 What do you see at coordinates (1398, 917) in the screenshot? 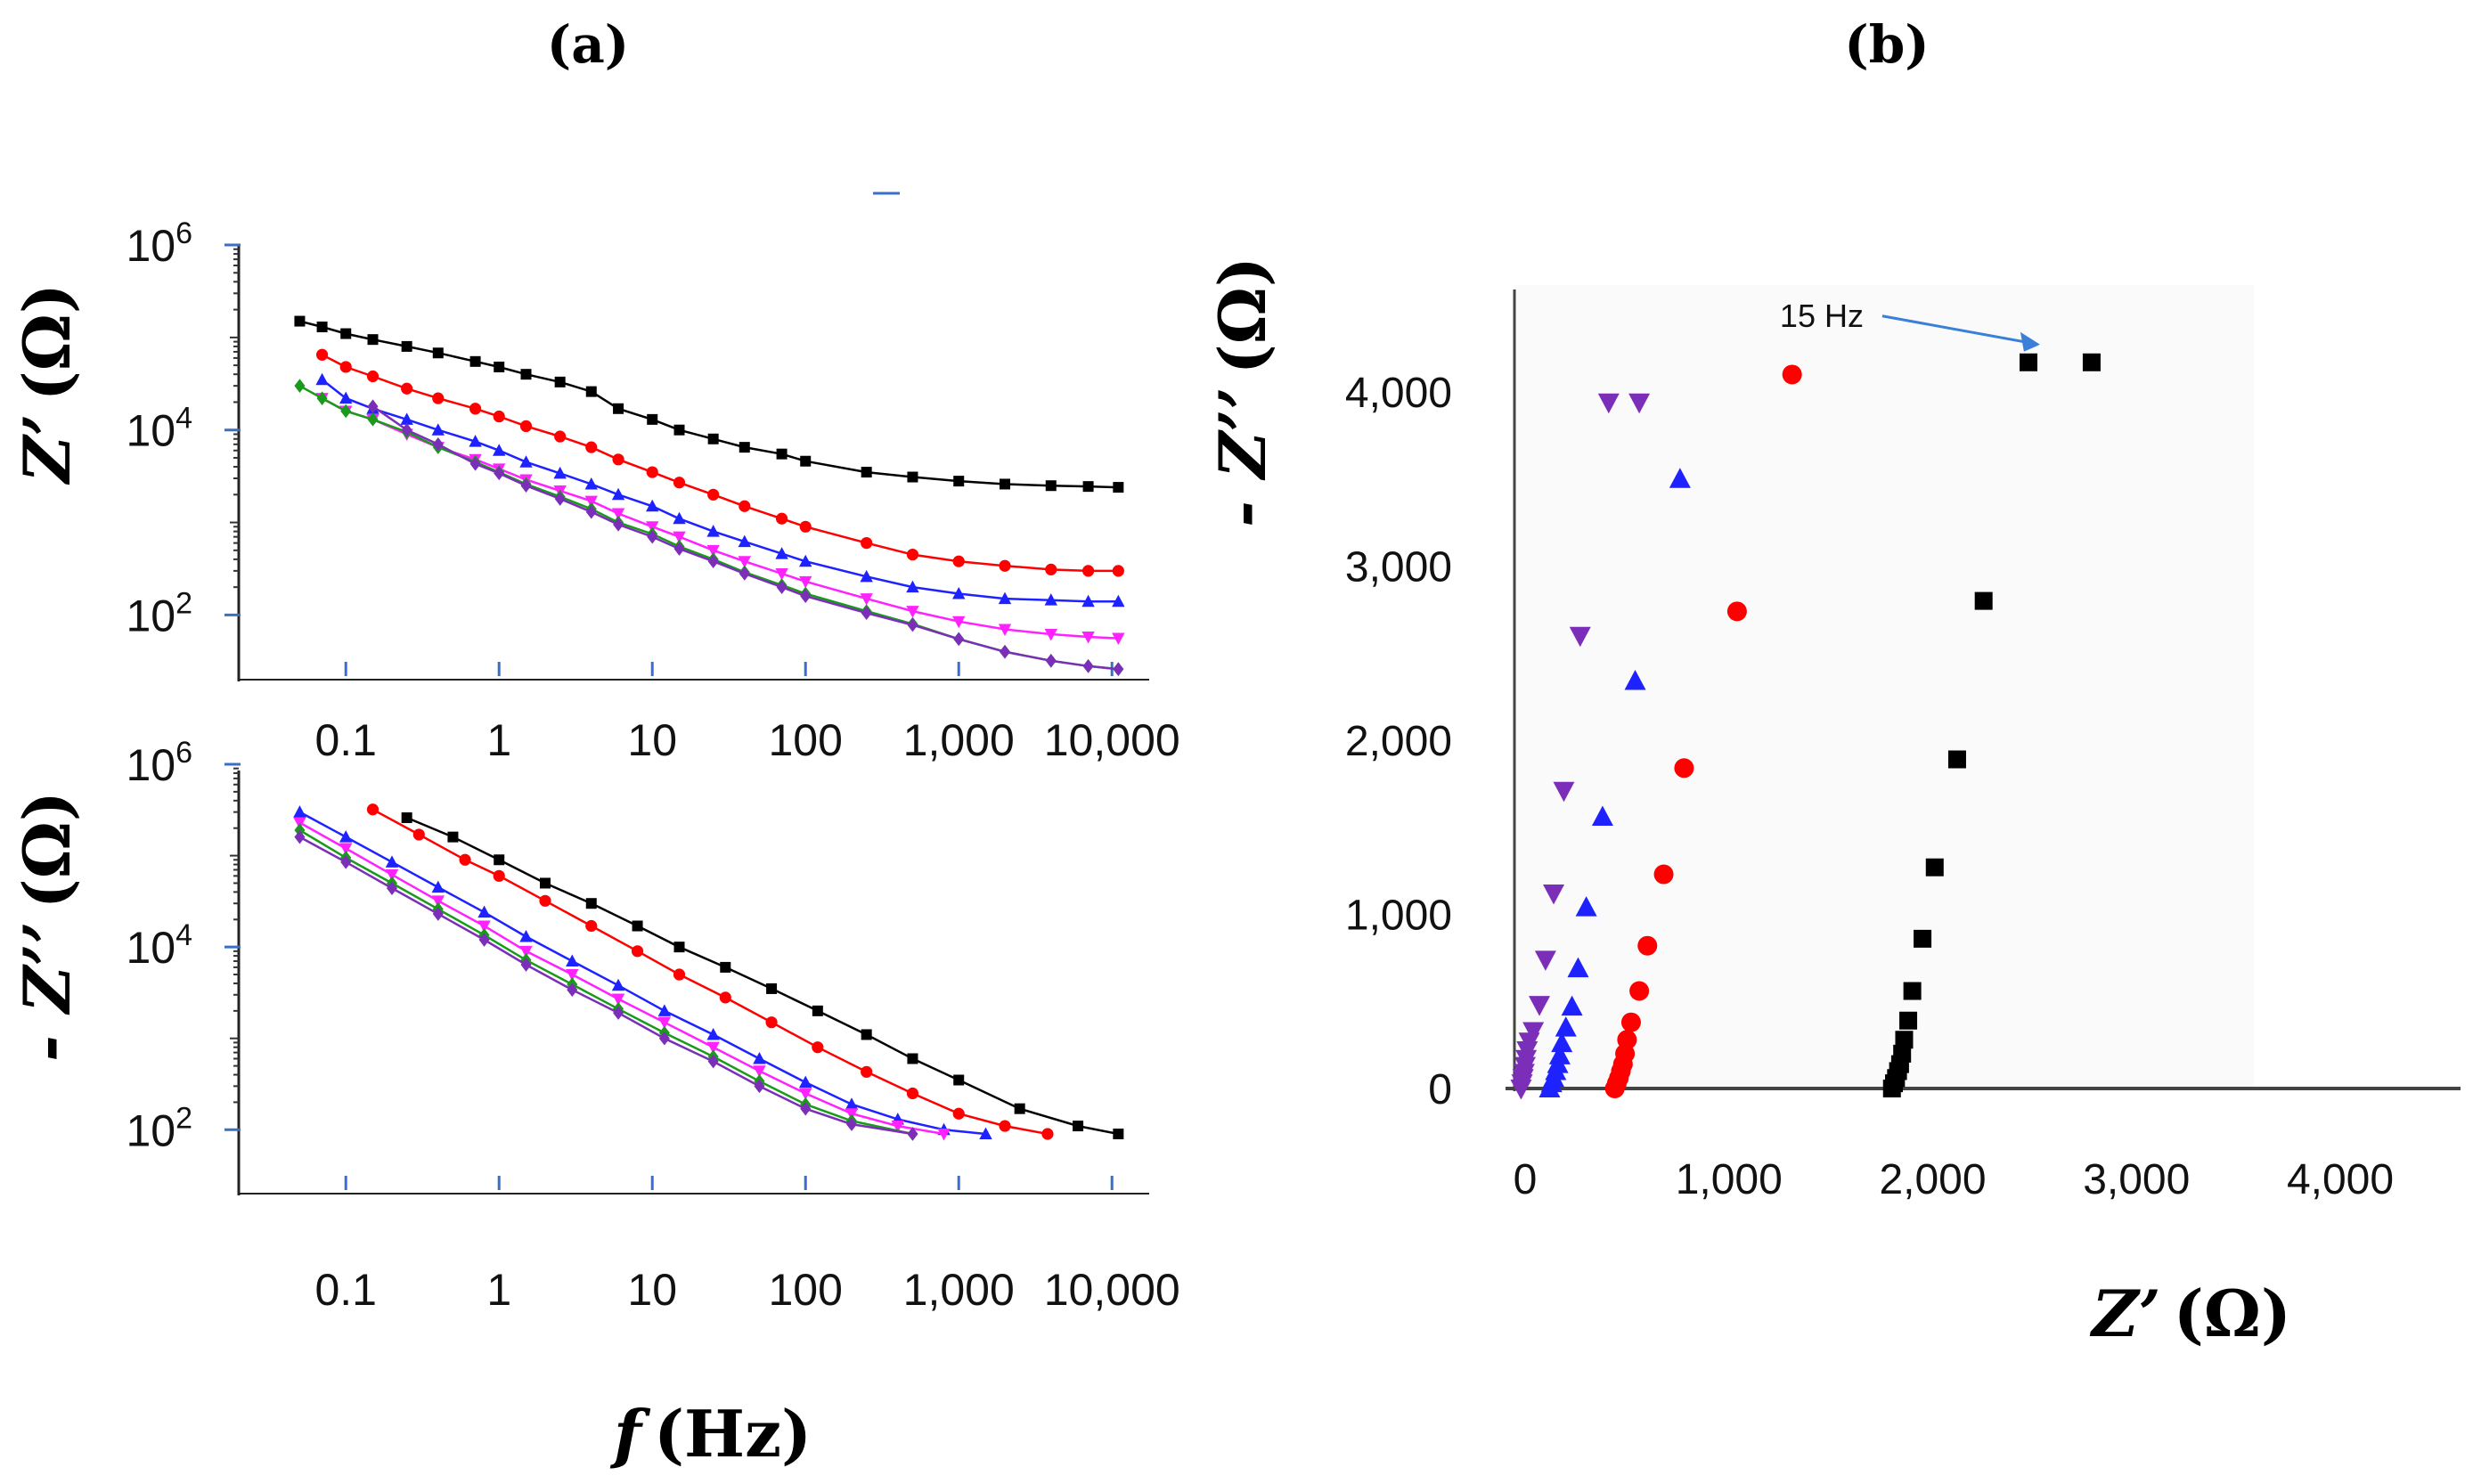
I see `y-tick-label: 1,000` at bounding box center [1398, 917].